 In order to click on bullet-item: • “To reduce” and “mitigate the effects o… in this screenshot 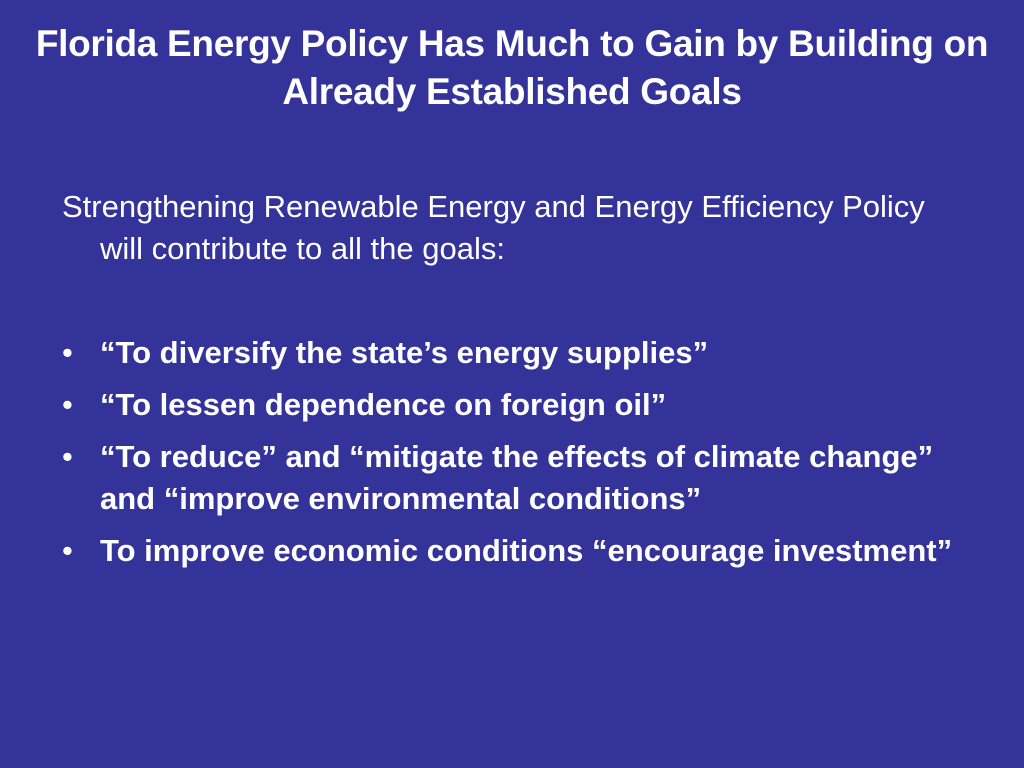, I will do `click(517, 478)`.